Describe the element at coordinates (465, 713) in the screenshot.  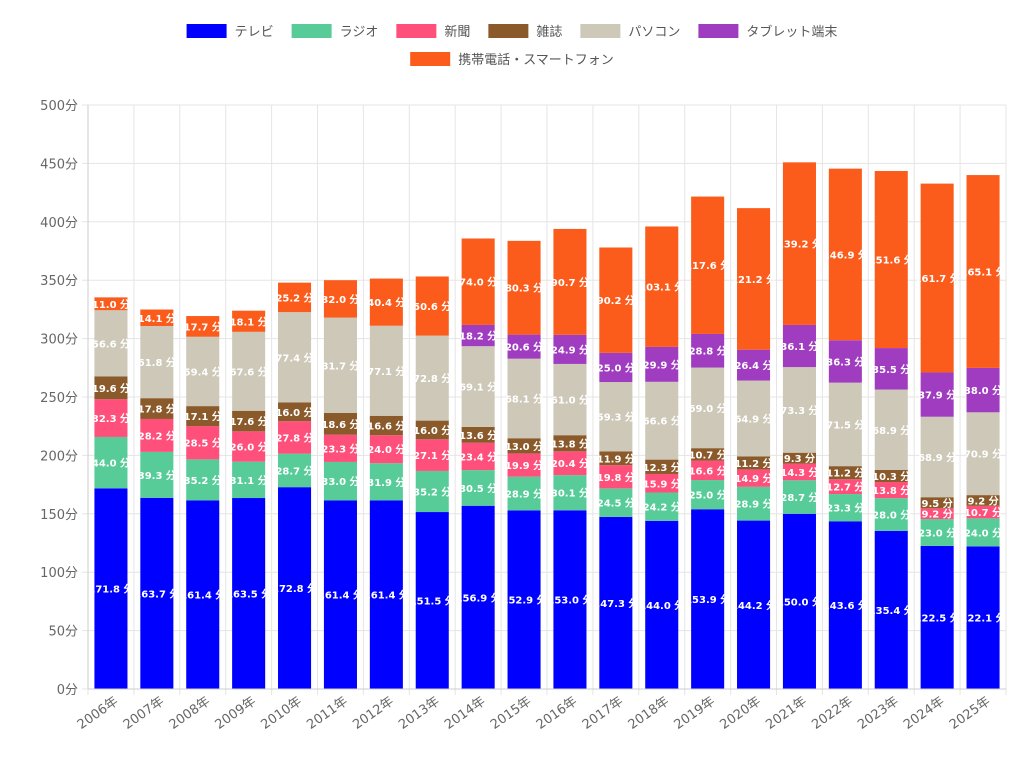
I see `x-tick-label: 2014年` at that location.